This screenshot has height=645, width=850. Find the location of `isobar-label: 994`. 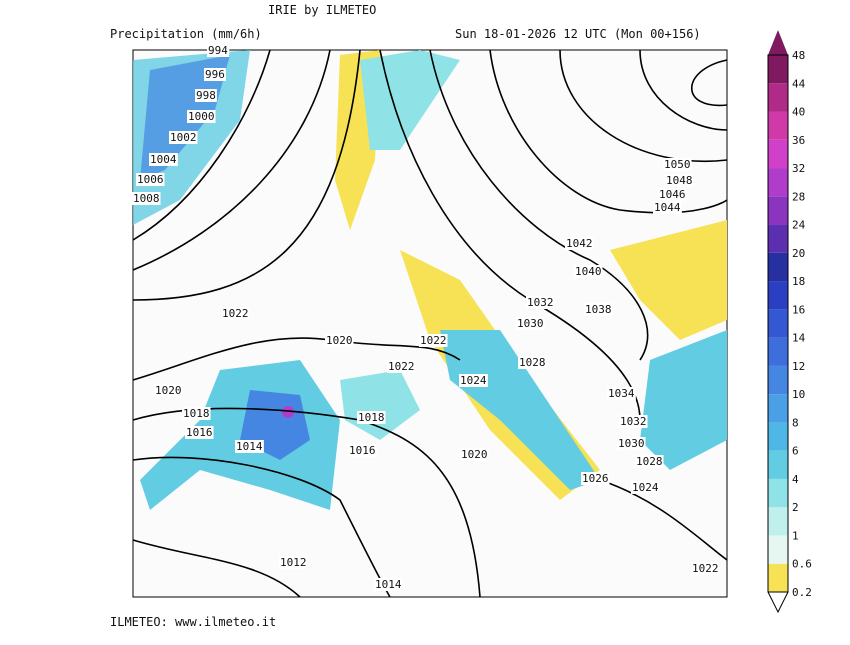

isobar-label: 994 is located at coordinates (218, 50).